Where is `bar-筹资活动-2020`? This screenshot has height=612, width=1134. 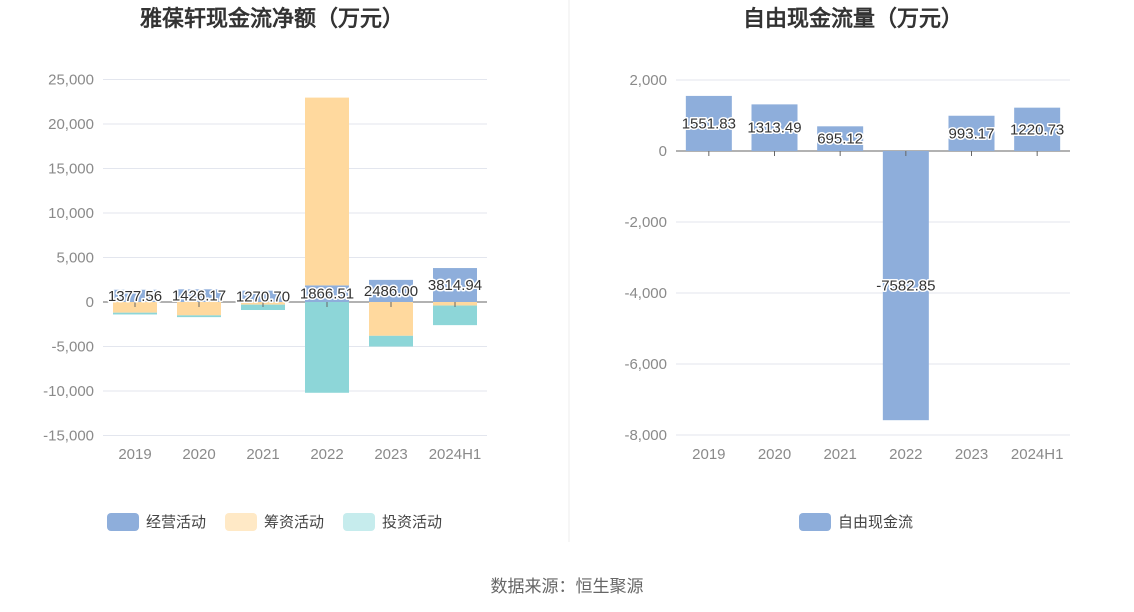 bar-筹资活动-2020 is located at coordinates (199, 309).